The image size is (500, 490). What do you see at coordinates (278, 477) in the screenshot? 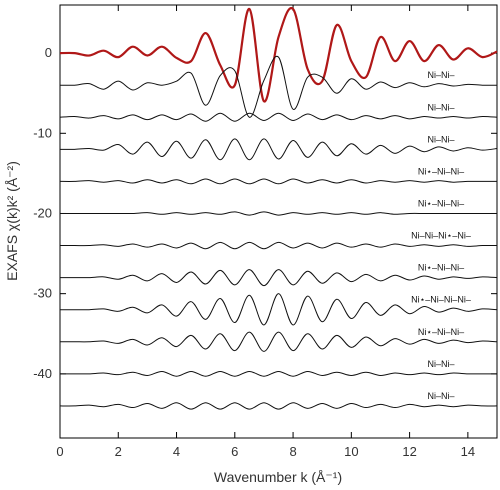
I see `x-axis-label: Wavenumber k (Å⁻¹)` at bounding box center [278, 477].